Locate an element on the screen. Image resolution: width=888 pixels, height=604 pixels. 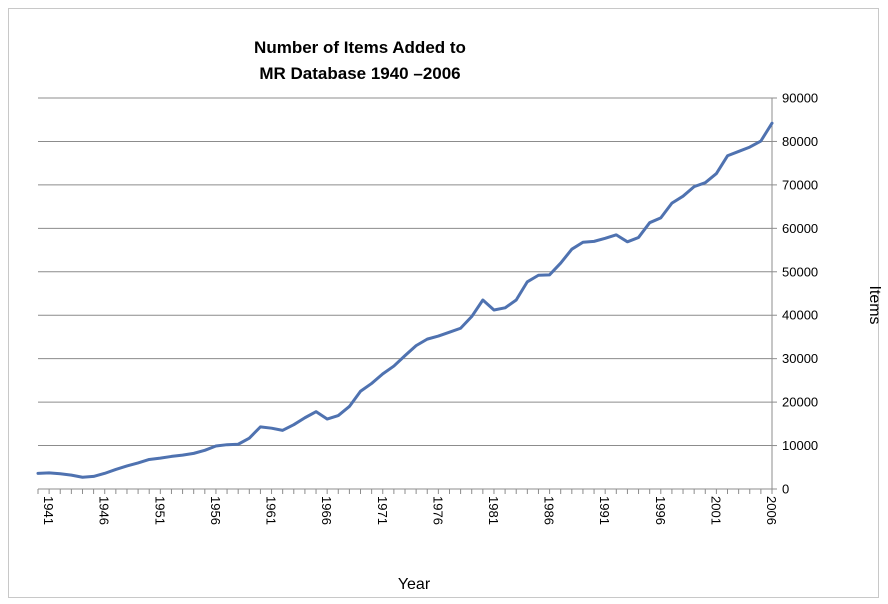
y-tick-label: 90000 is located at coordinates (800, 98).